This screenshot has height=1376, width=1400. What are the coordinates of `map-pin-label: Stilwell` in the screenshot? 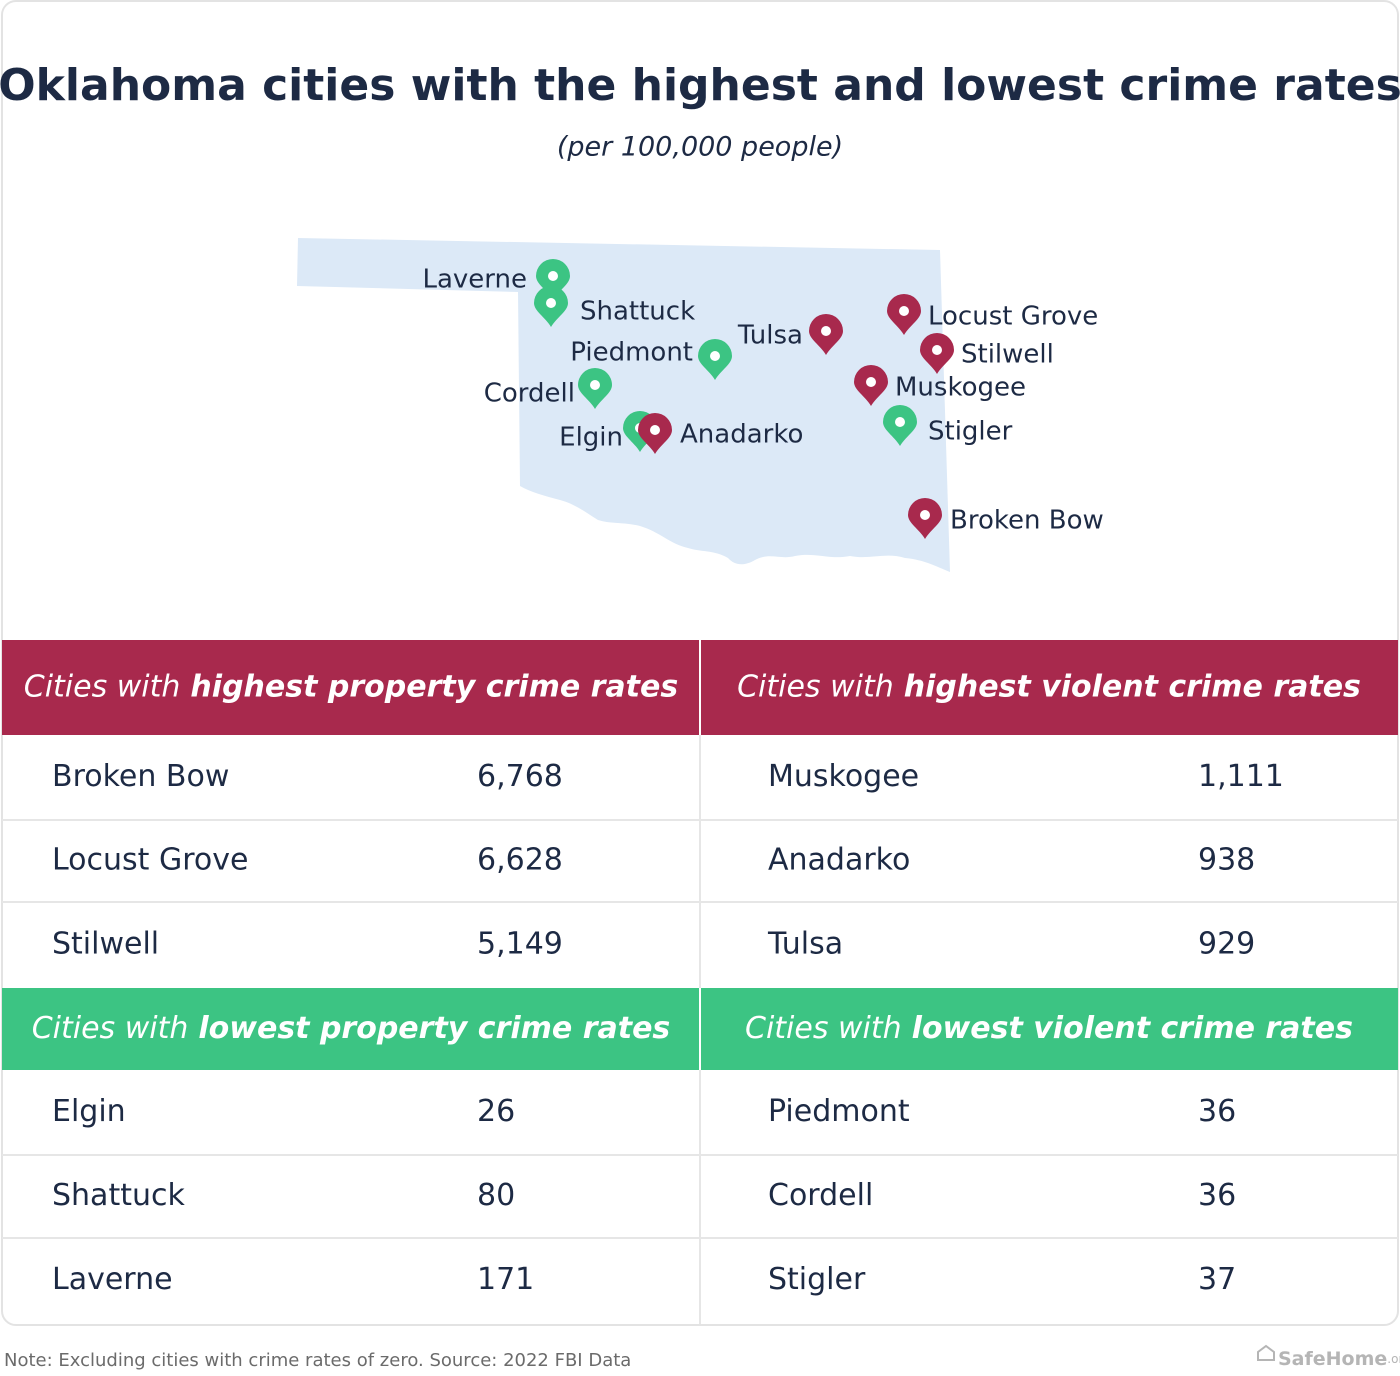 It's located at (1007, 355).